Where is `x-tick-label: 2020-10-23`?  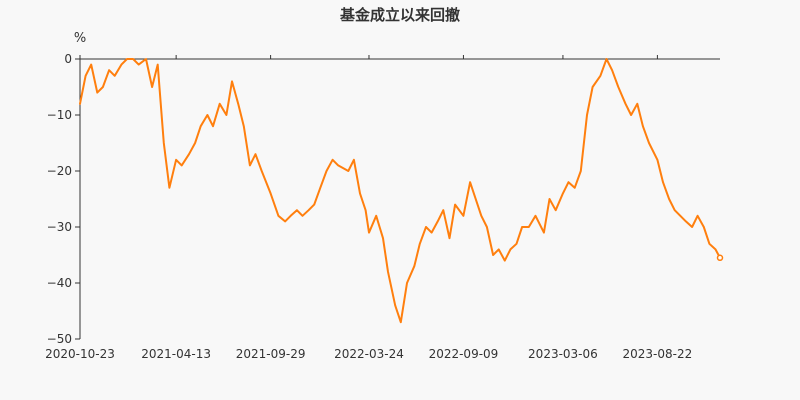 x-tick-label: 2020-10-23 is located at coordinates (80, 354).